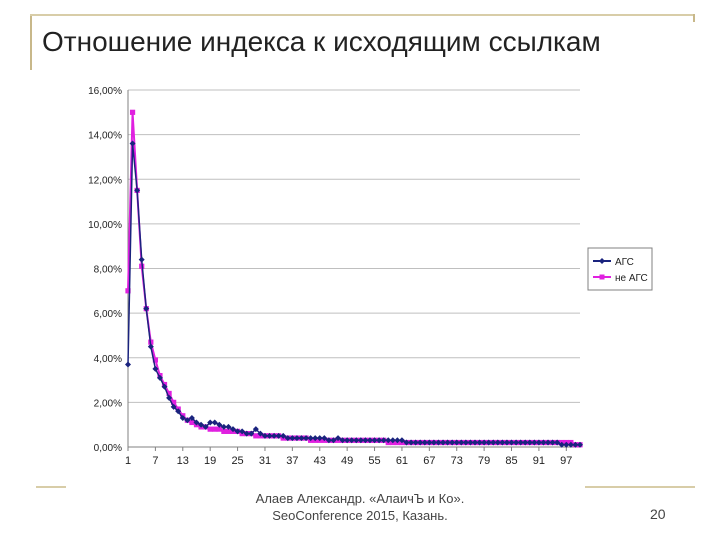 Image resolution: width=720 pixels, height=540 pixels. What do you see at coordinates (108, 314) in the screenshot?
I see `y-tick-label: 6,00%` at bounding box center [108, 314].